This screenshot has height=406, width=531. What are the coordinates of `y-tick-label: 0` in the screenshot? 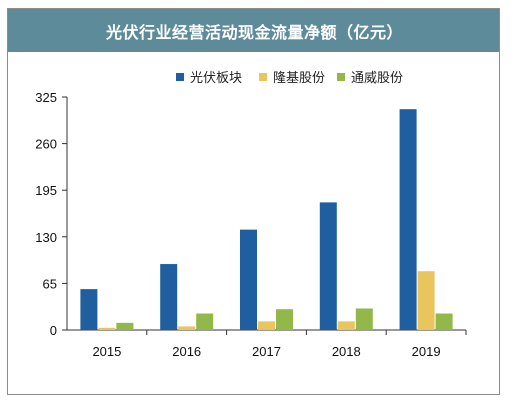 It's located at (53, 330).